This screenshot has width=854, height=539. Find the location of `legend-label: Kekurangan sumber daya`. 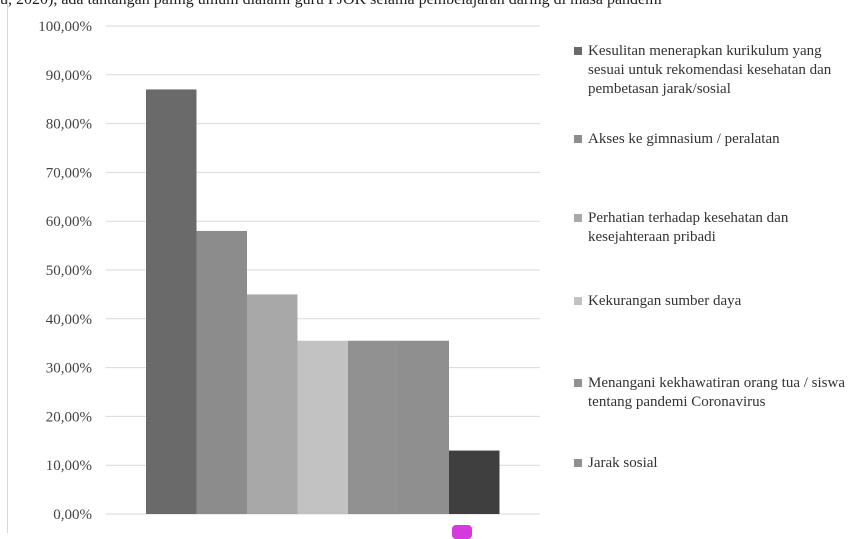

legend-label: Kekurangan sumber daya is located at coordinates (665, 301).